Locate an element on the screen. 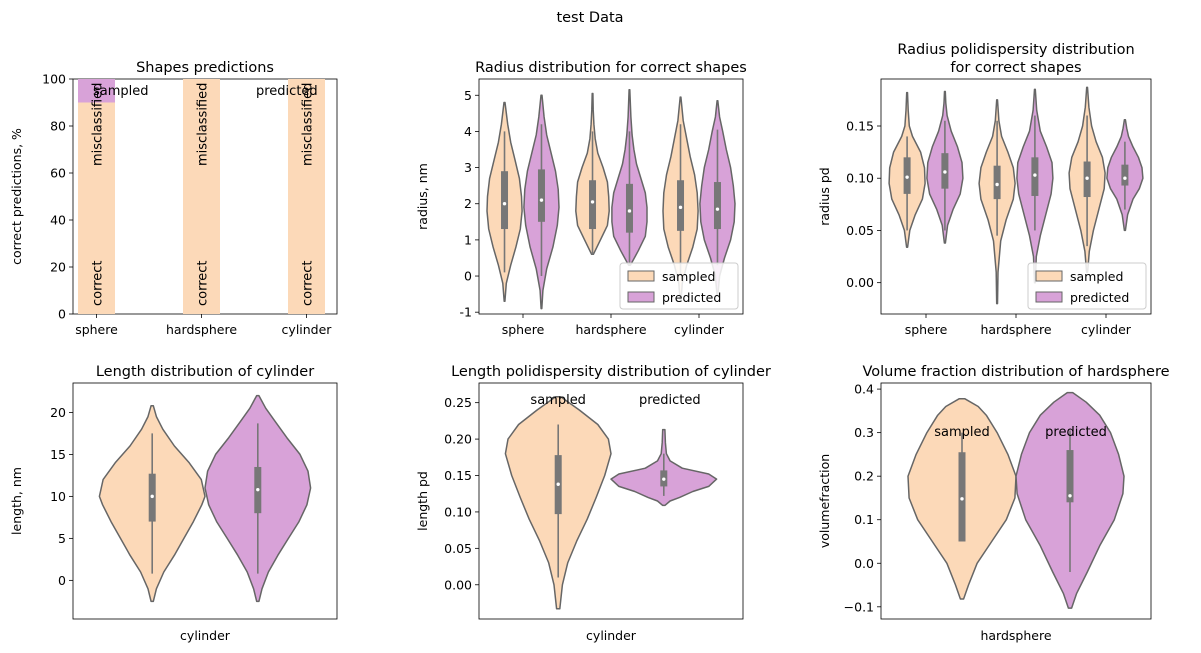 The image size is (1201, 653). y-tick-label: −0.1 is located at coordinates (859, 606).